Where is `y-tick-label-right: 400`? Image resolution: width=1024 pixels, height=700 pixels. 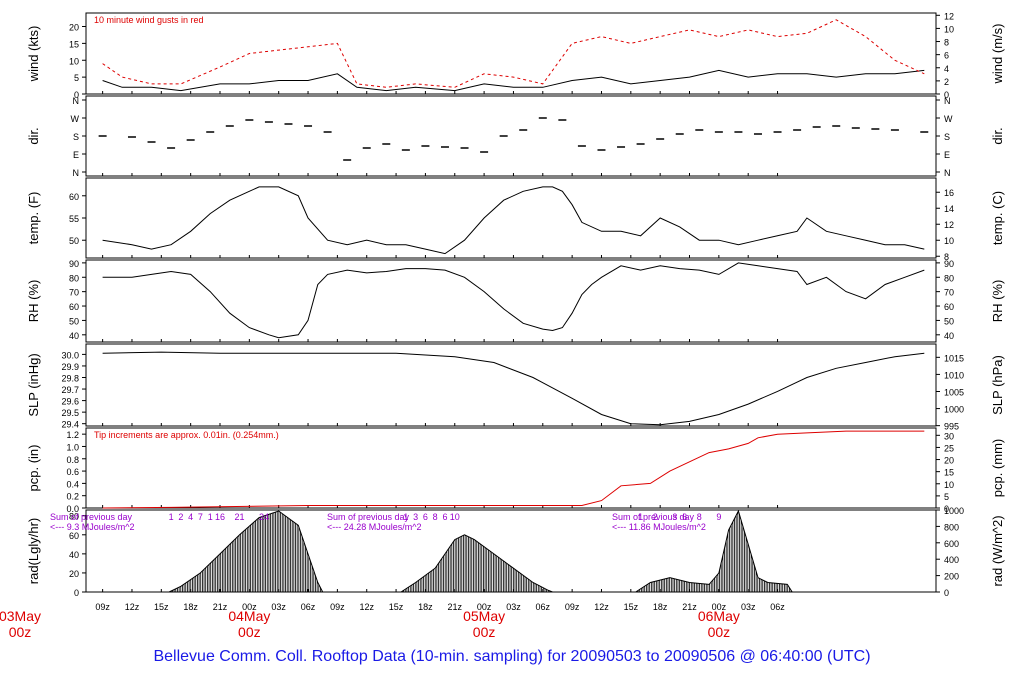
y-tick-label-right: 400 is located at coordinates (951, 560).